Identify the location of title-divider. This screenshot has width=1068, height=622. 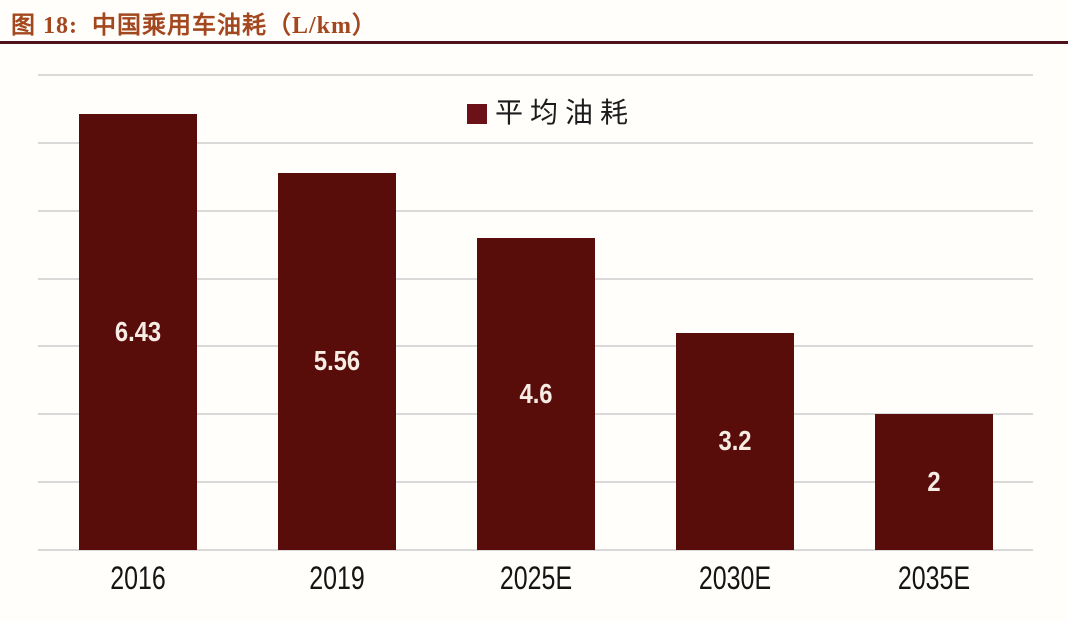
(534, 42).